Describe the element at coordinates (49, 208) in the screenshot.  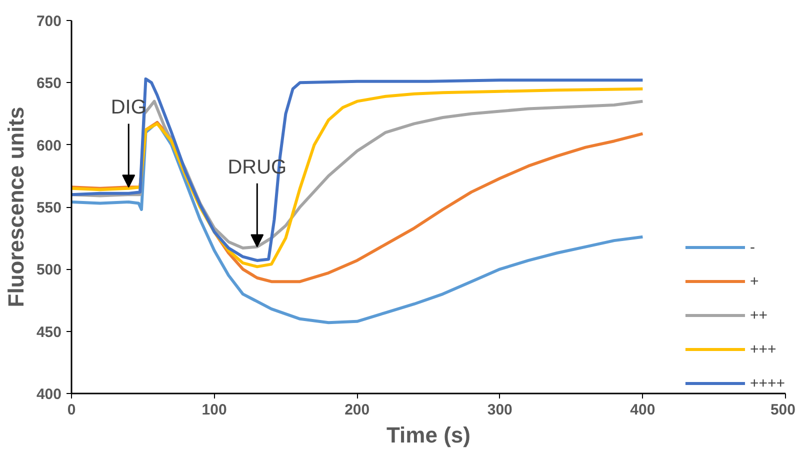
I see `y-tick-label: 550` at that location.